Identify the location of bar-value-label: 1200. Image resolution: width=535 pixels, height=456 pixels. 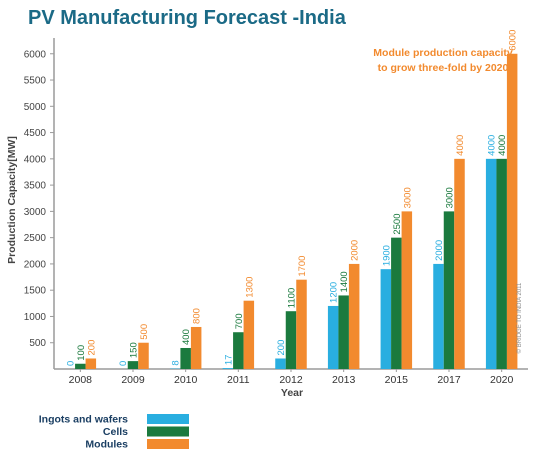
(334, 292).